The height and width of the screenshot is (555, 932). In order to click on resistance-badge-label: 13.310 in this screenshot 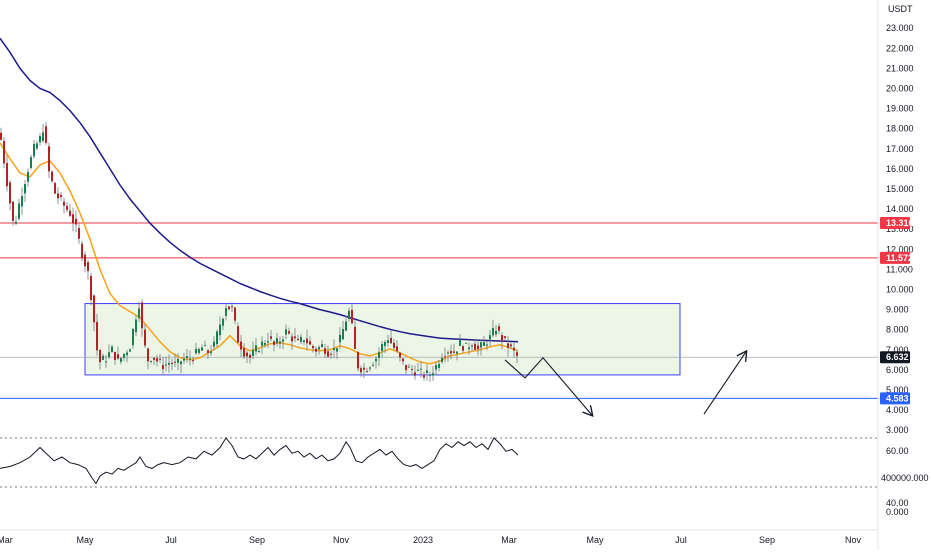, I will do `click(900, 223)`.